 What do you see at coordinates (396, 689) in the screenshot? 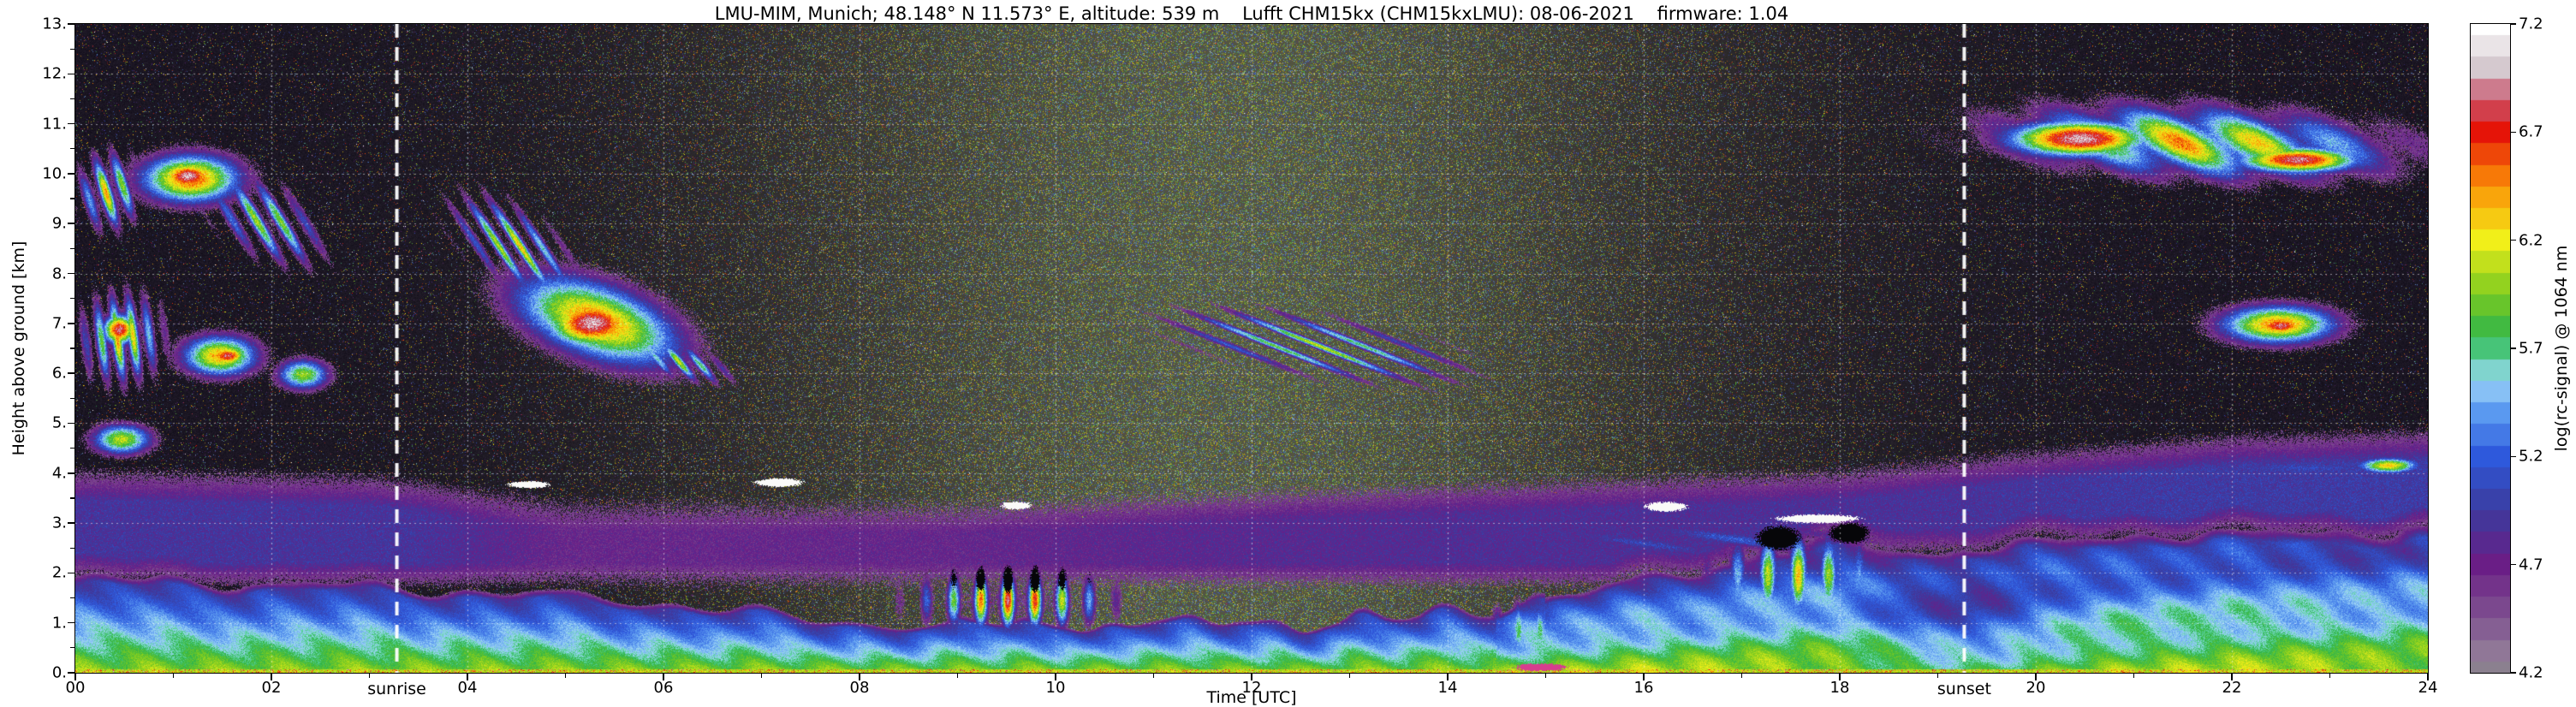
I see `annotation-sunrise: sunrise` at bounding box center [396, 689].